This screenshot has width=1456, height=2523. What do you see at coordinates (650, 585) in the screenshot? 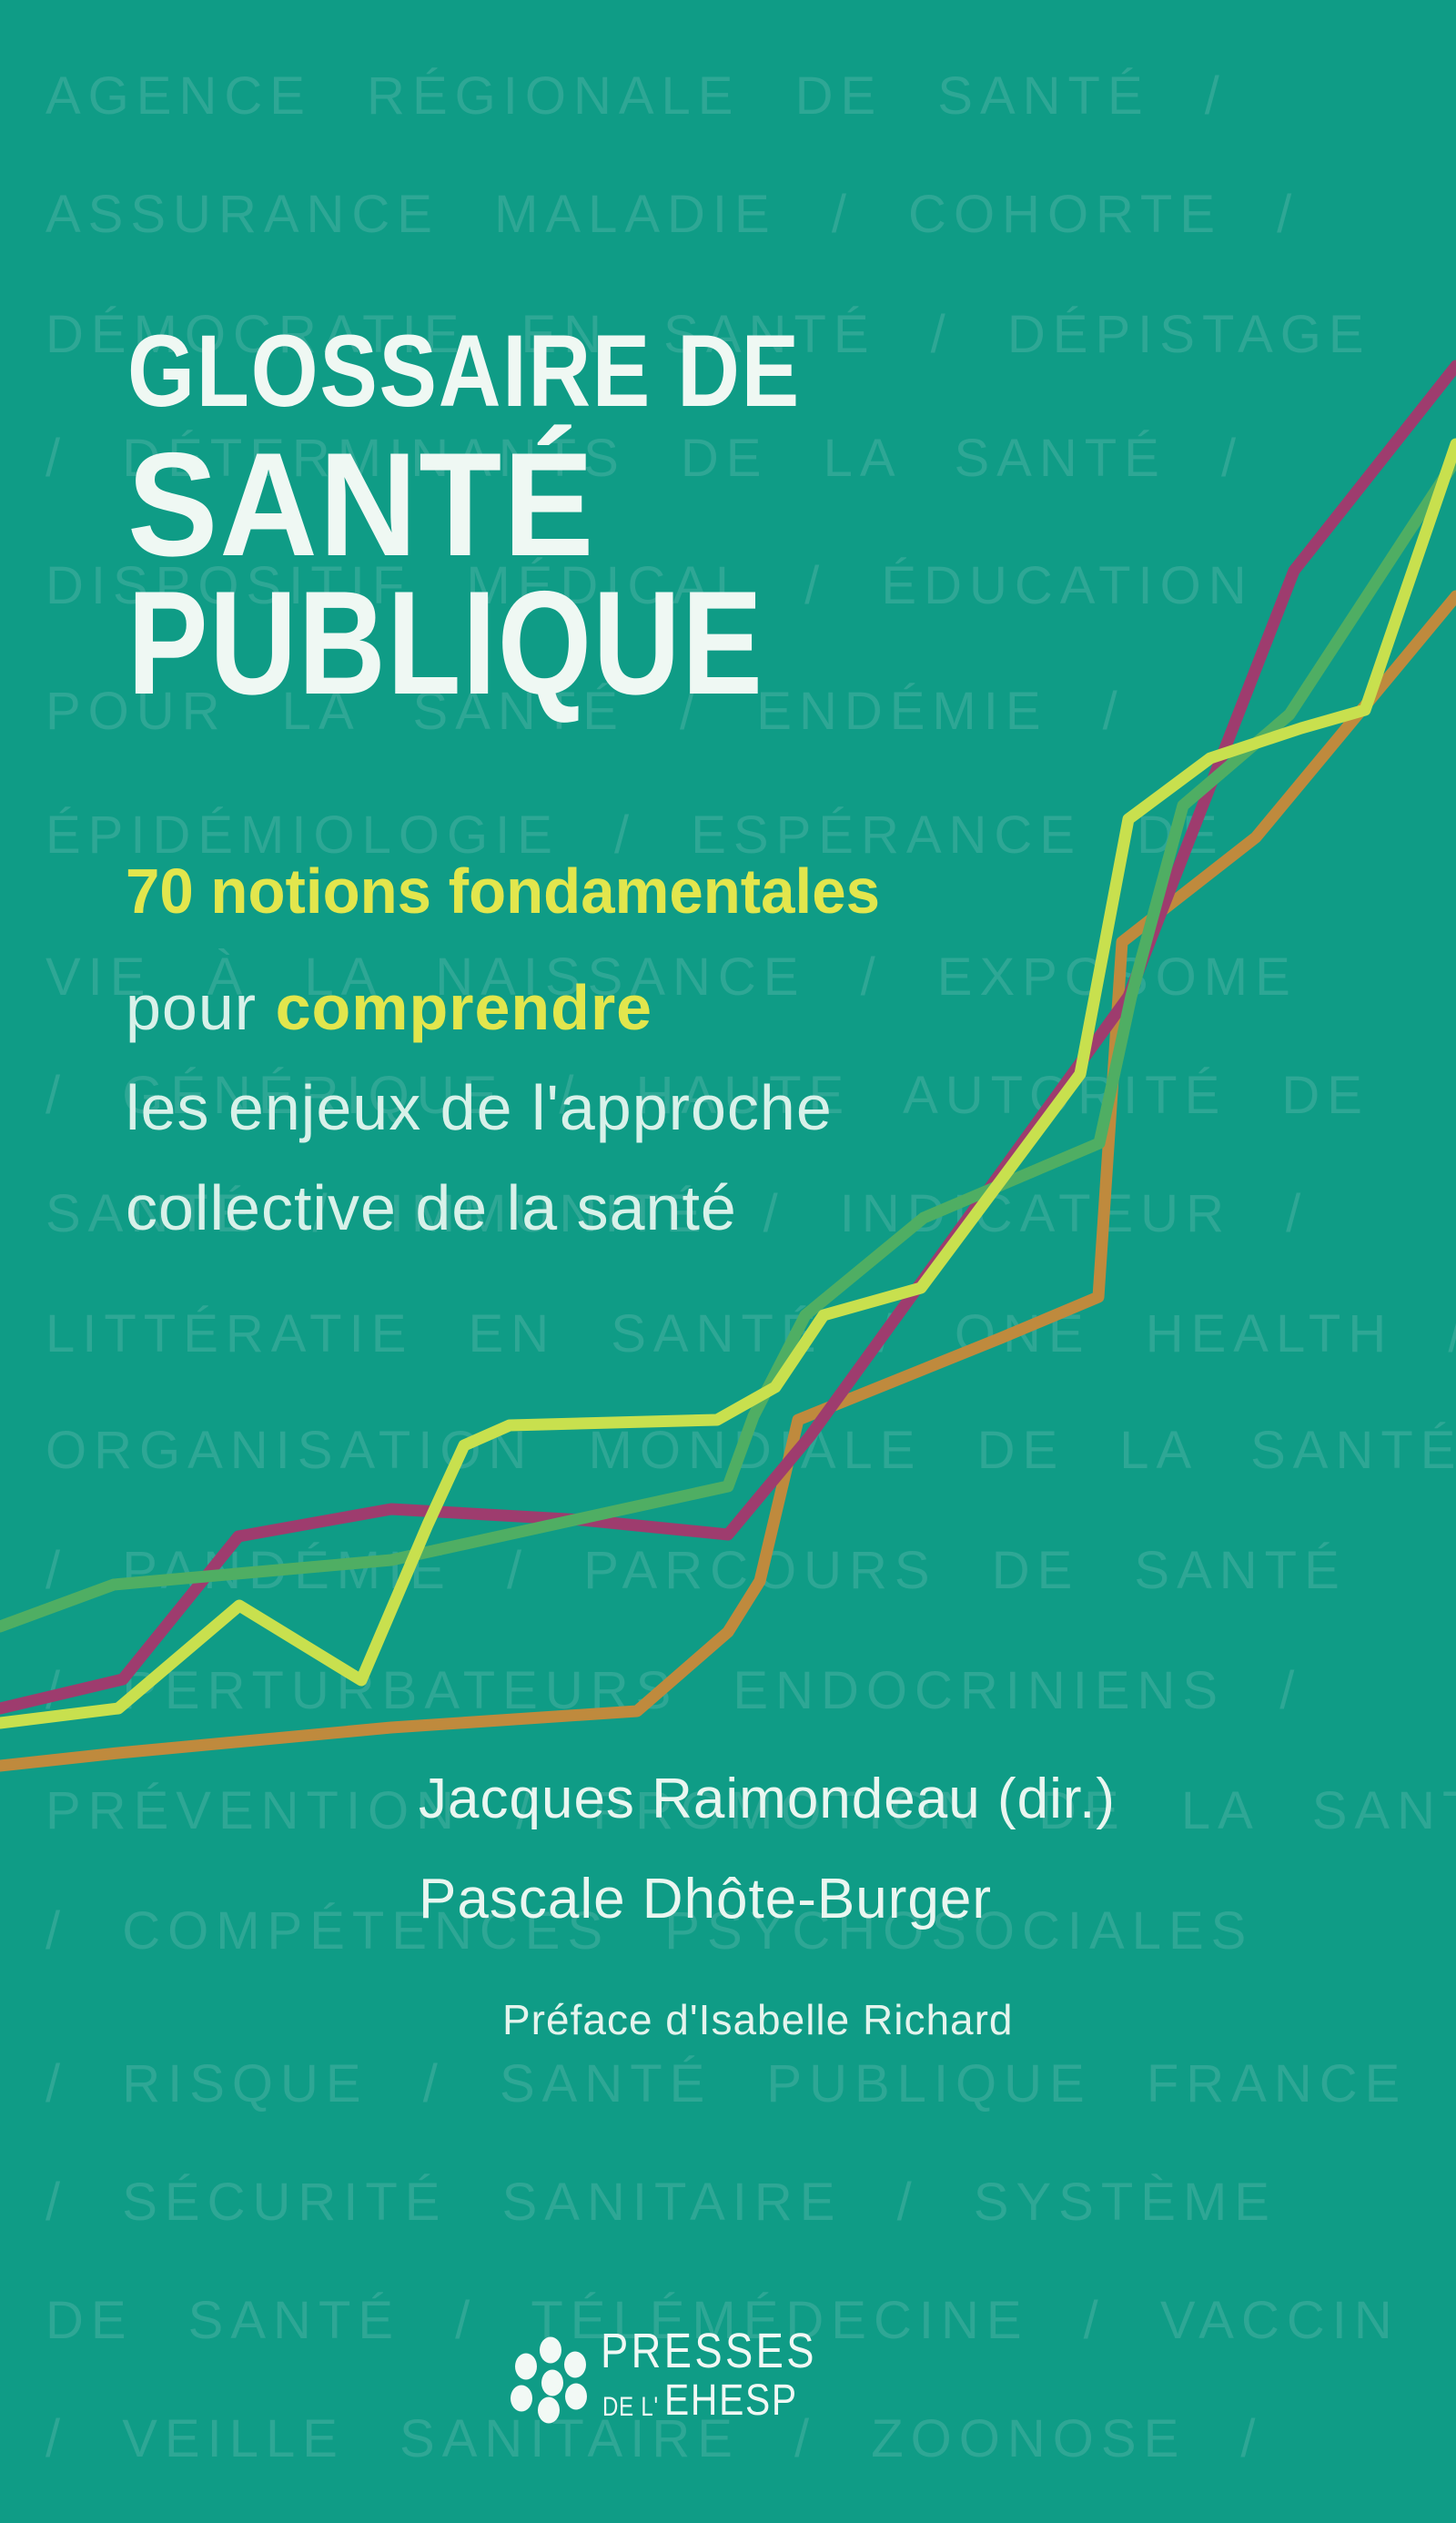
I see `keyword-row: DISPOSITIF MÉDICAL / ÉDUCATION` at bounding box center [650, 585].